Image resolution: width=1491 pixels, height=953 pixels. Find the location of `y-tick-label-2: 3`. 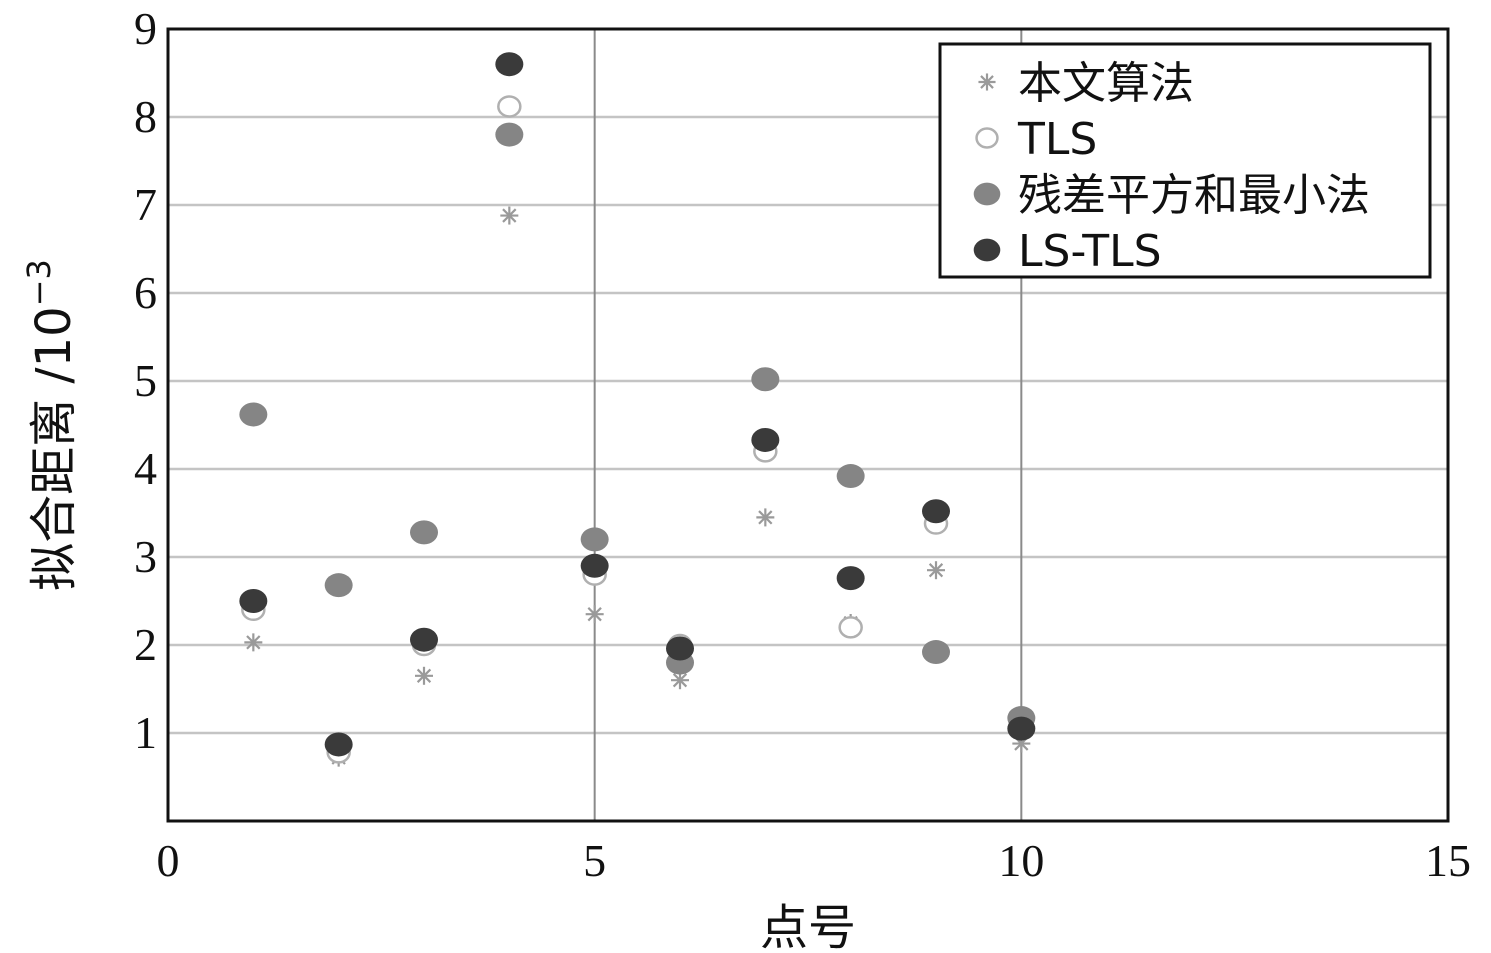

y-tick-label-2: 3 is located at coordinates (145, 556).